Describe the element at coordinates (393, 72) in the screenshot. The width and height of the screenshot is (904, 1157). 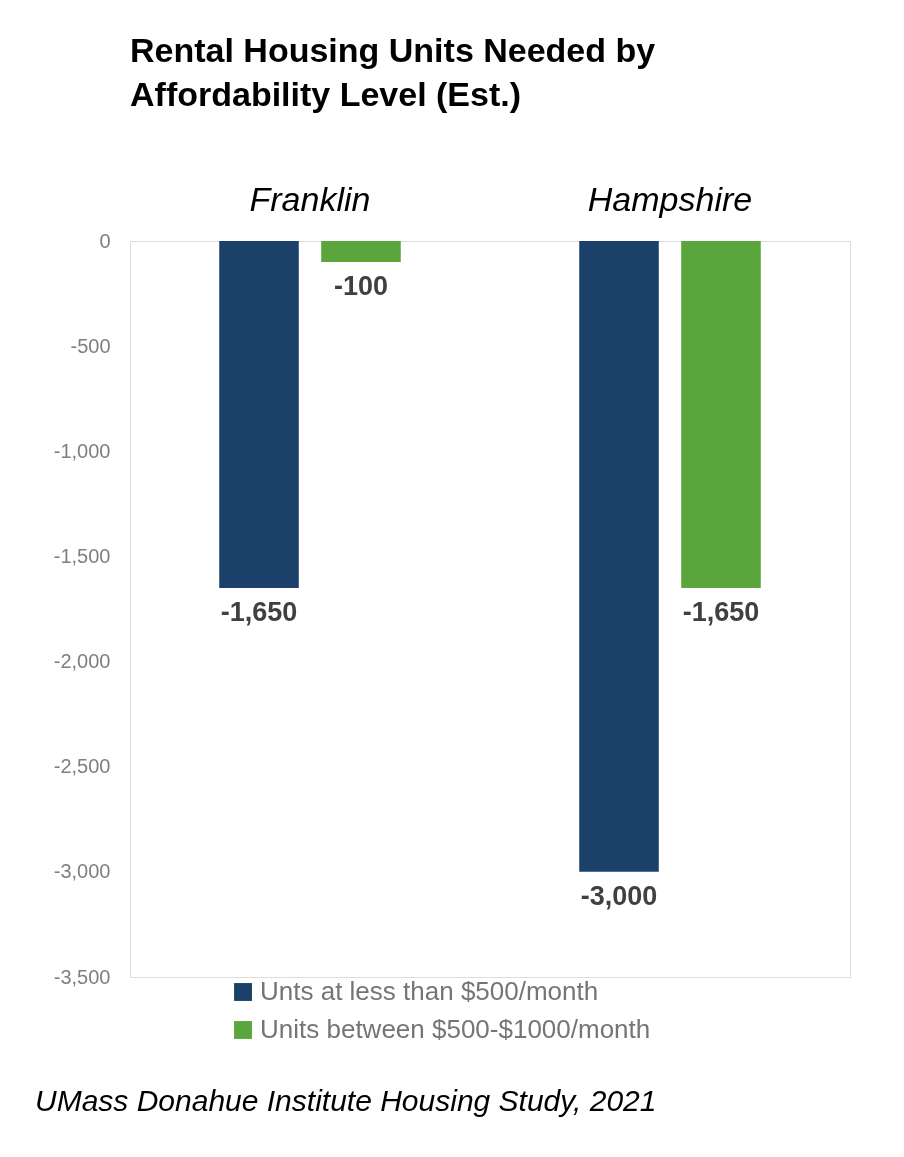
I see `chart-title: Rental Housing Units Needed by Affordability Level (Est.)` at that location.